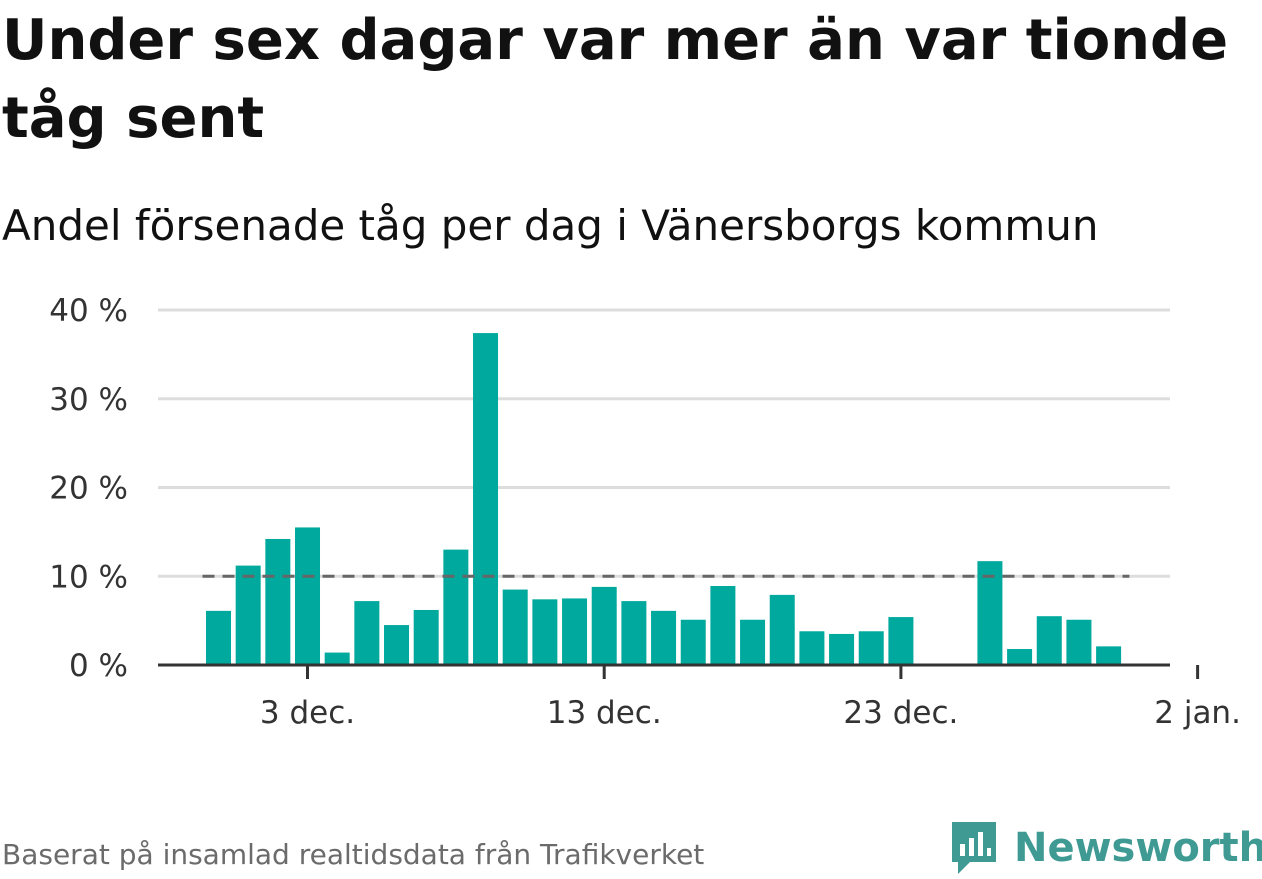  Describe the element at coordinates (307, 713) in the screenshot. I see `x-tick-label: 3 dec.` at that location.